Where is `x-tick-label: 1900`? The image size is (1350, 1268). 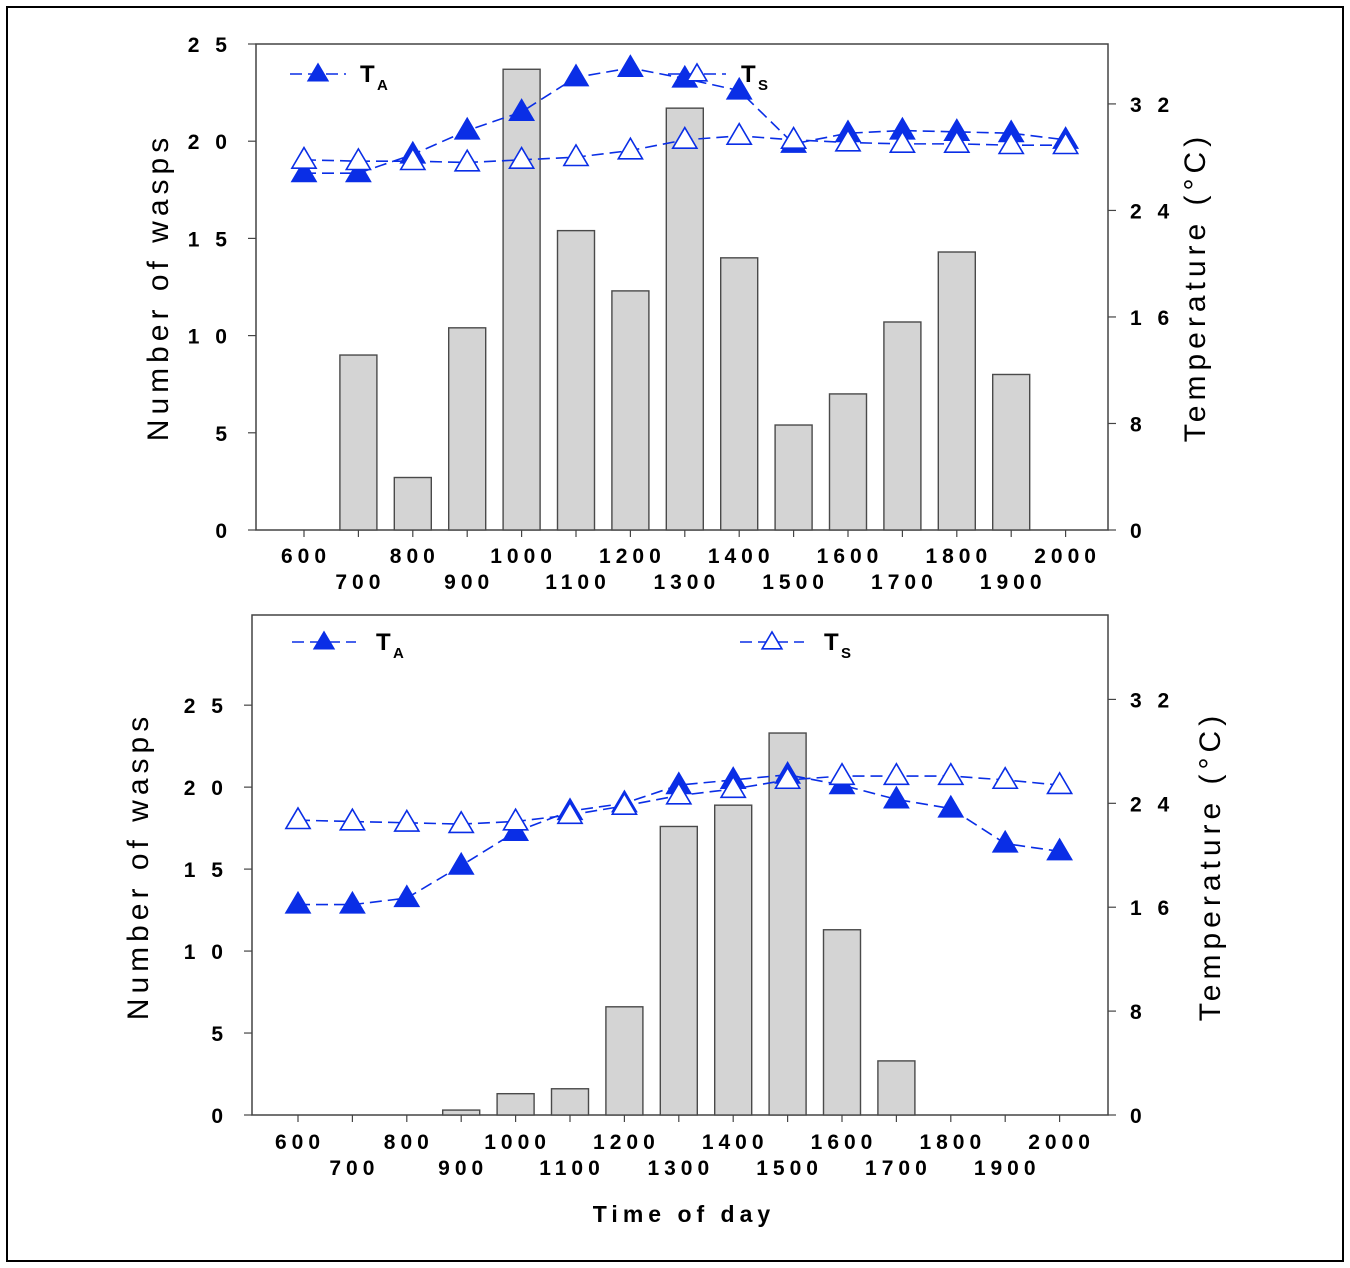
x-tick-label: 1900 is located at coordinates (1013, 582).